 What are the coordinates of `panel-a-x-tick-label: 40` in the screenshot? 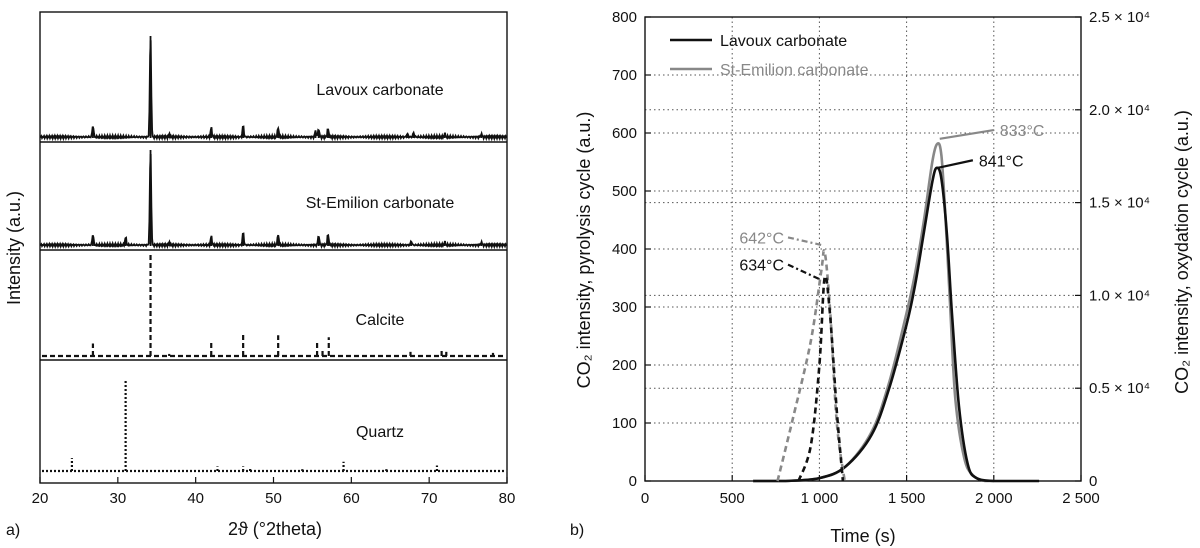 It's located at (195, 498).